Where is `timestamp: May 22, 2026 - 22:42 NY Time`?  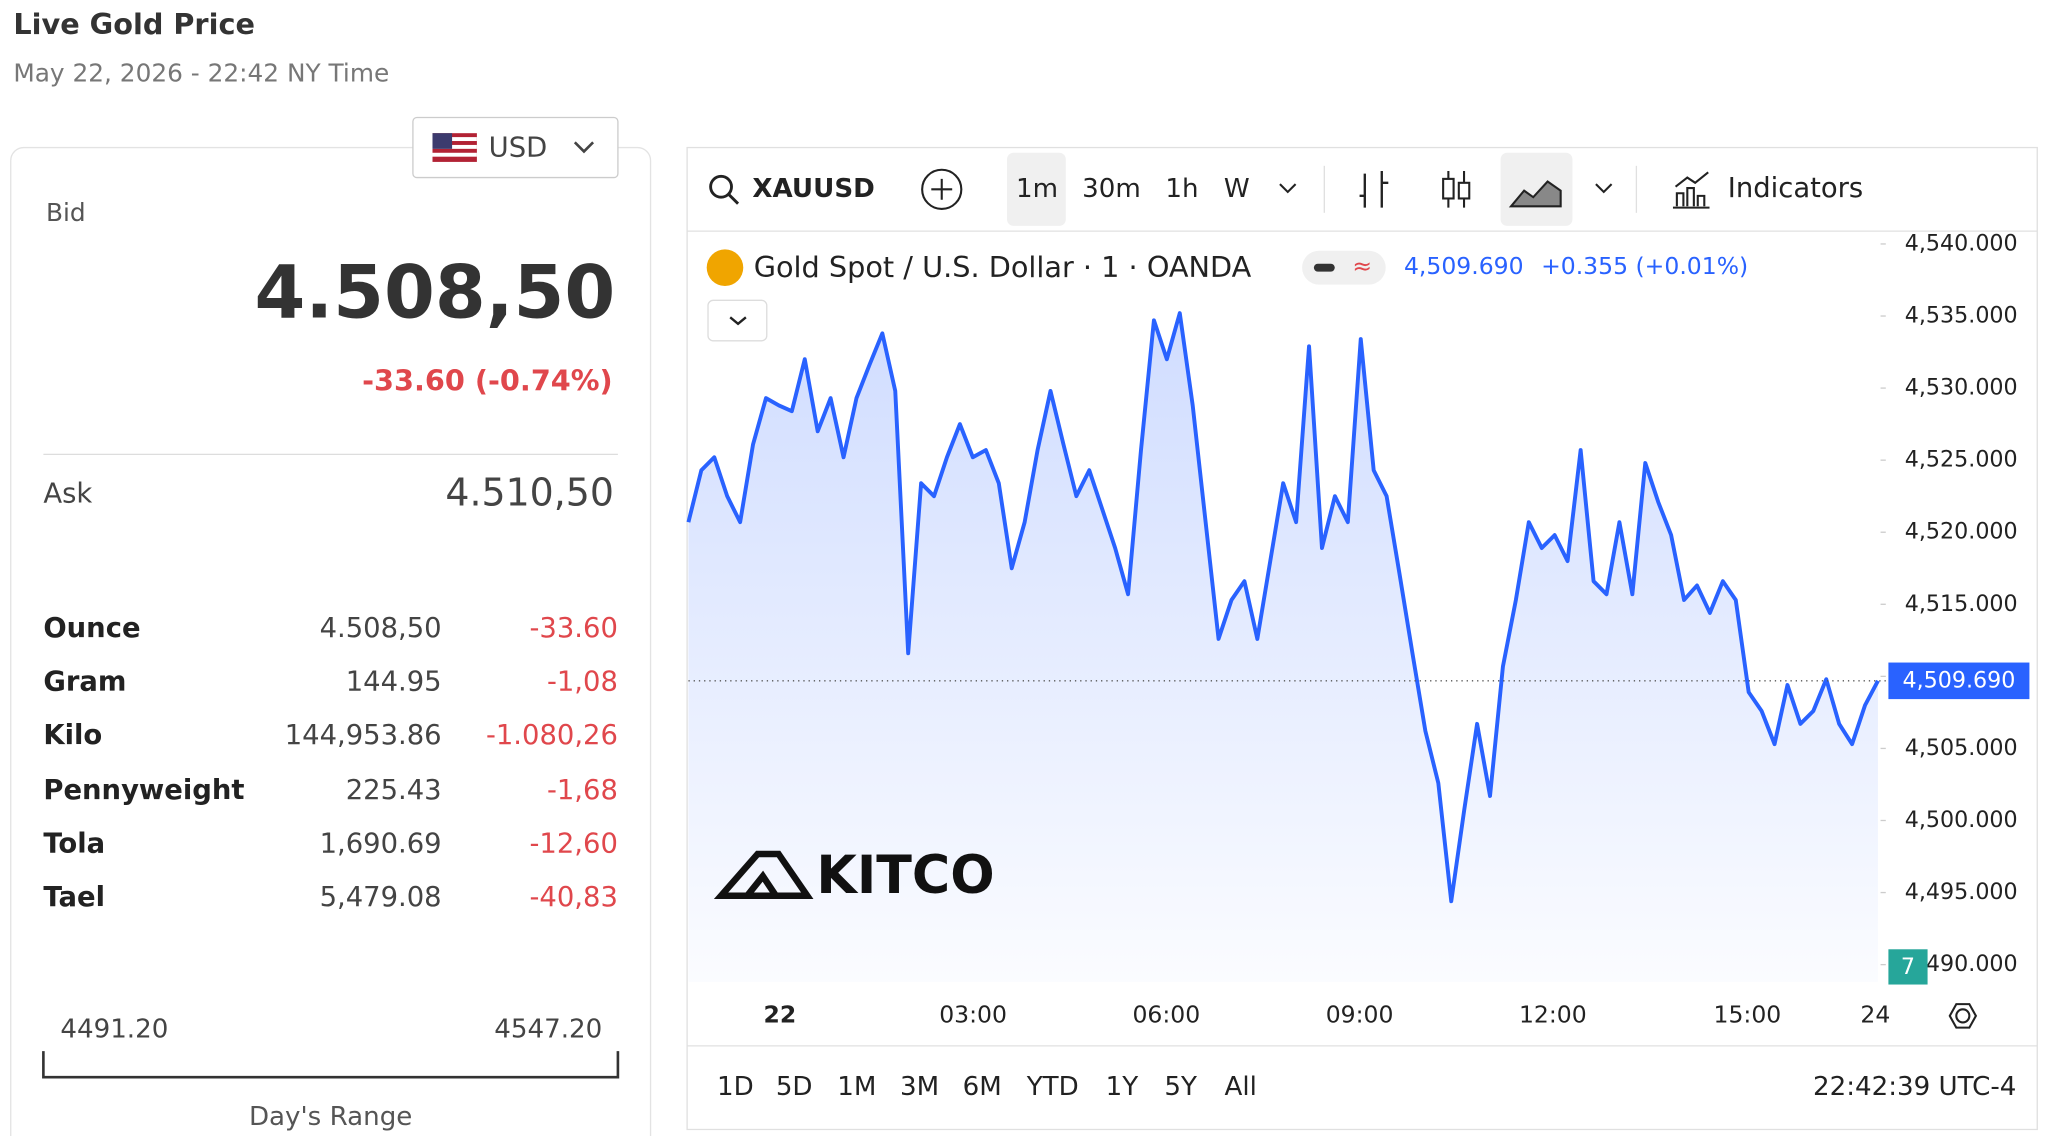
timestamp: May 22, 2026 - 22:42 NY Time is located at coordinates (201, 72).